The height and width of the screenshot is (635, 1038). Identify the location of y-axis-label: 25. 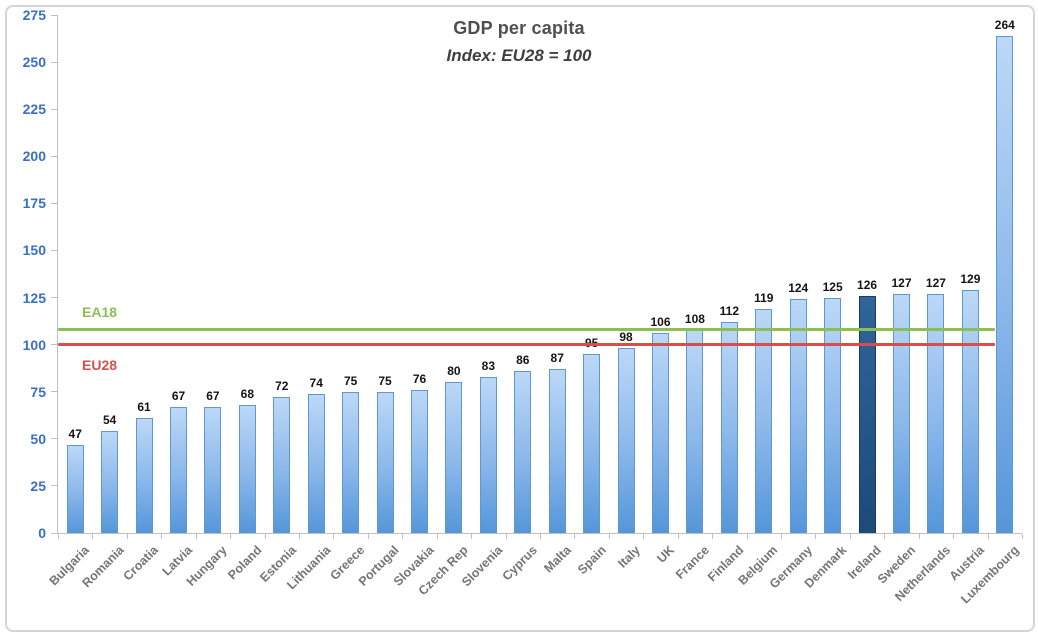
(38, 485).